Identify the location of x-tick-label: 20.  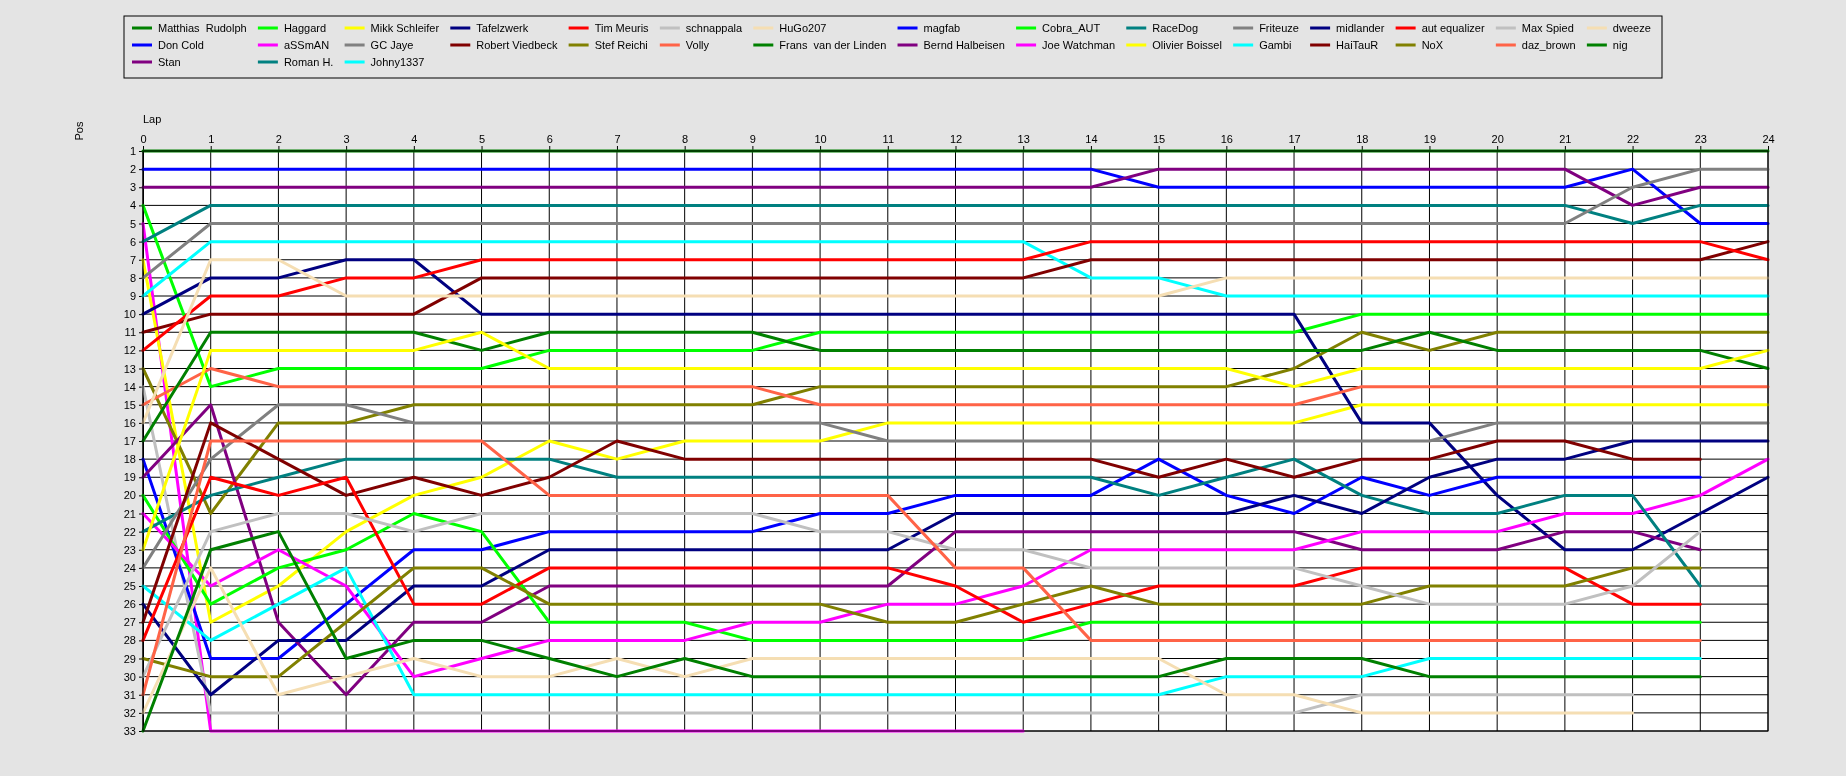
(1497, 139).